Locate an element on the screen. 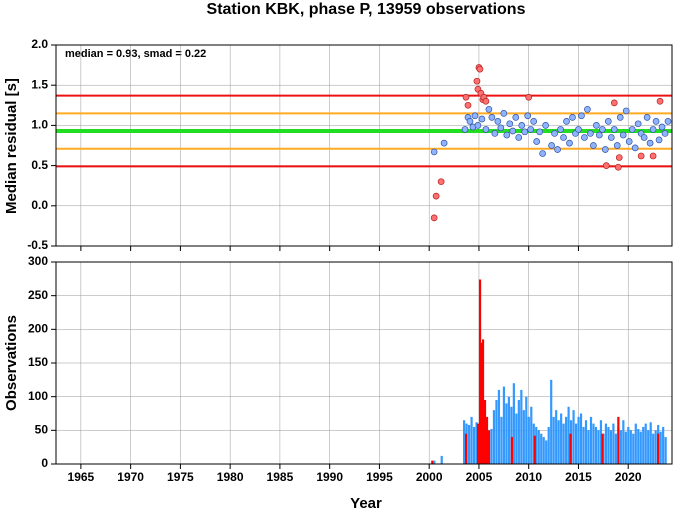 The image size is (678, 511). y-tick-label: -0.5 is located at coordinates (37, 245).